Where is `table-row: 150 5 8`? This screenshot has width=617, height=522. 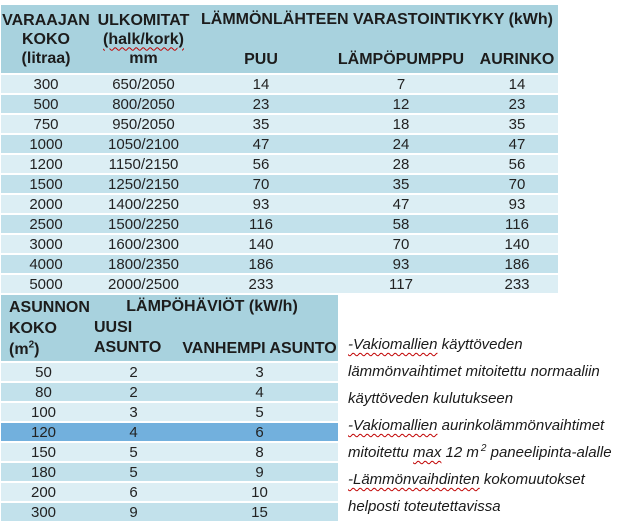 table-row: 150 5 8 is located at coordinates (170, 452).